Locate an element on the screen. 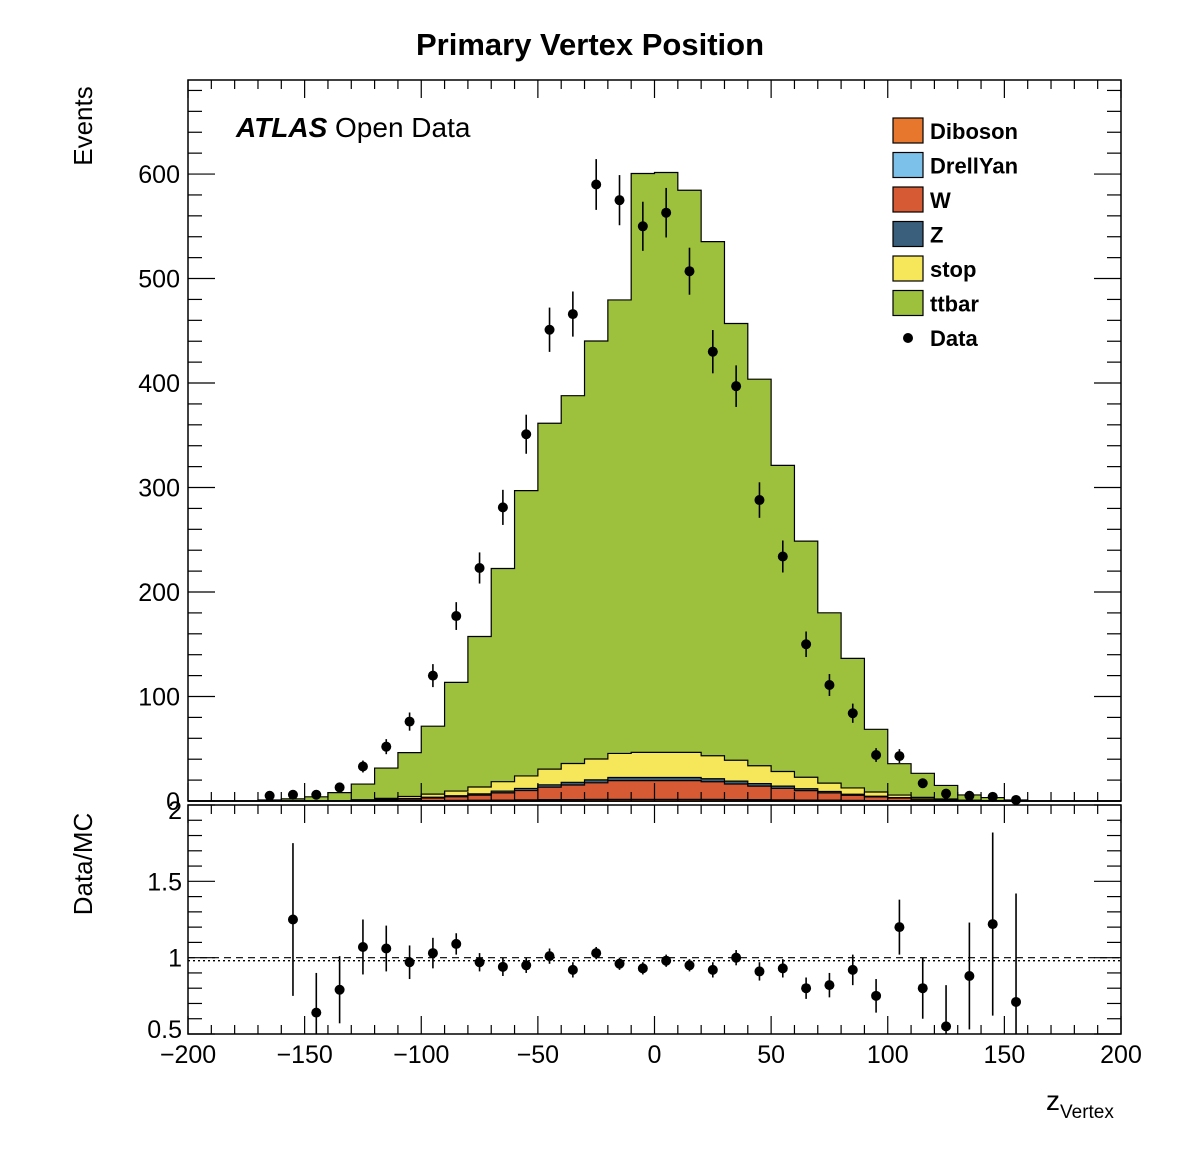 Image resolution: width=1181 pixels, height=1150 pixels. x-tick-label: −50 is located at coordinates (538, 1055).